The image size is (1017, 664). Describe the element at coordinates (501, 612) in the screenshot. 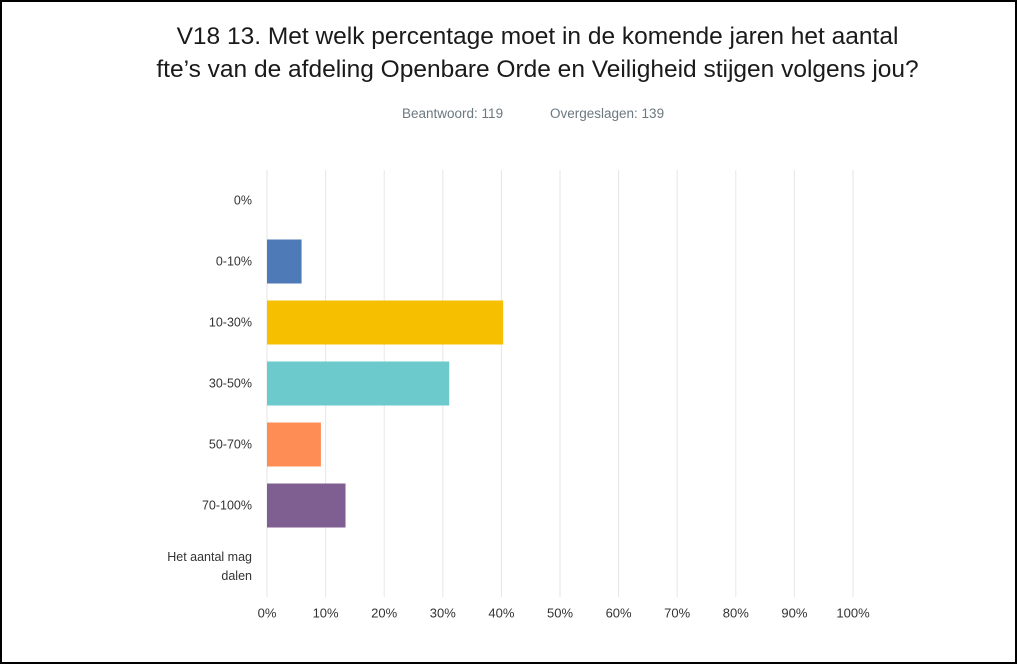

I see `x-tick-label: 40%` at that location.